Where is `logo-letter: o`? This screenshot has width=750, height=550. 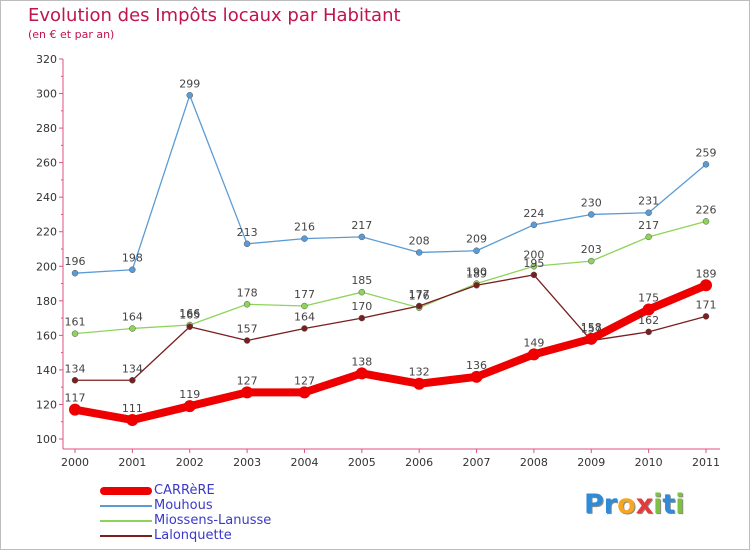
logo-letter: o is located at coordinates (626, 504).